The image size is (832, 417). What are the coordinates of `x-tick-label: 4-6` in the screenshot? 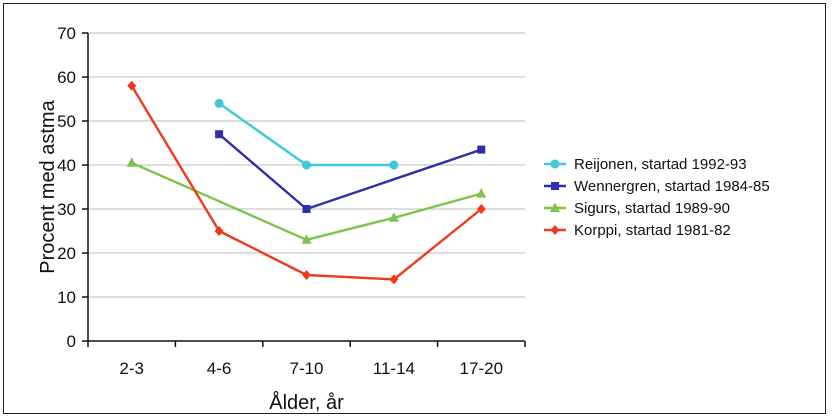 It's located at (219, 368).